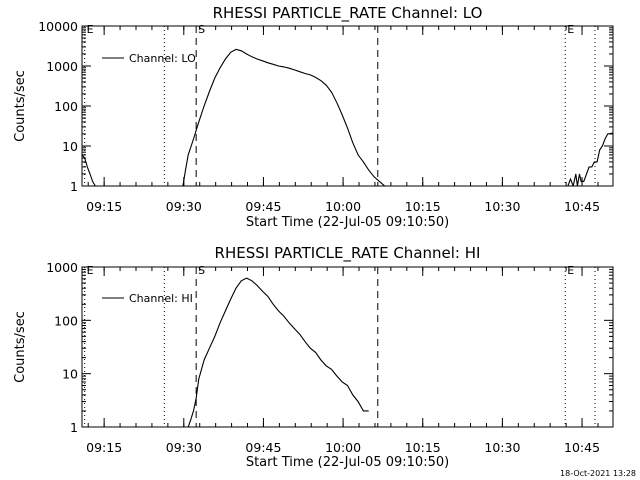 Image resolution: width=640 pixels, height=480 pixels. What do you see at coordinates (161, 298) in the screenshot?
I see `legend-label: Channel: HI` at bounding box center [161, 298].